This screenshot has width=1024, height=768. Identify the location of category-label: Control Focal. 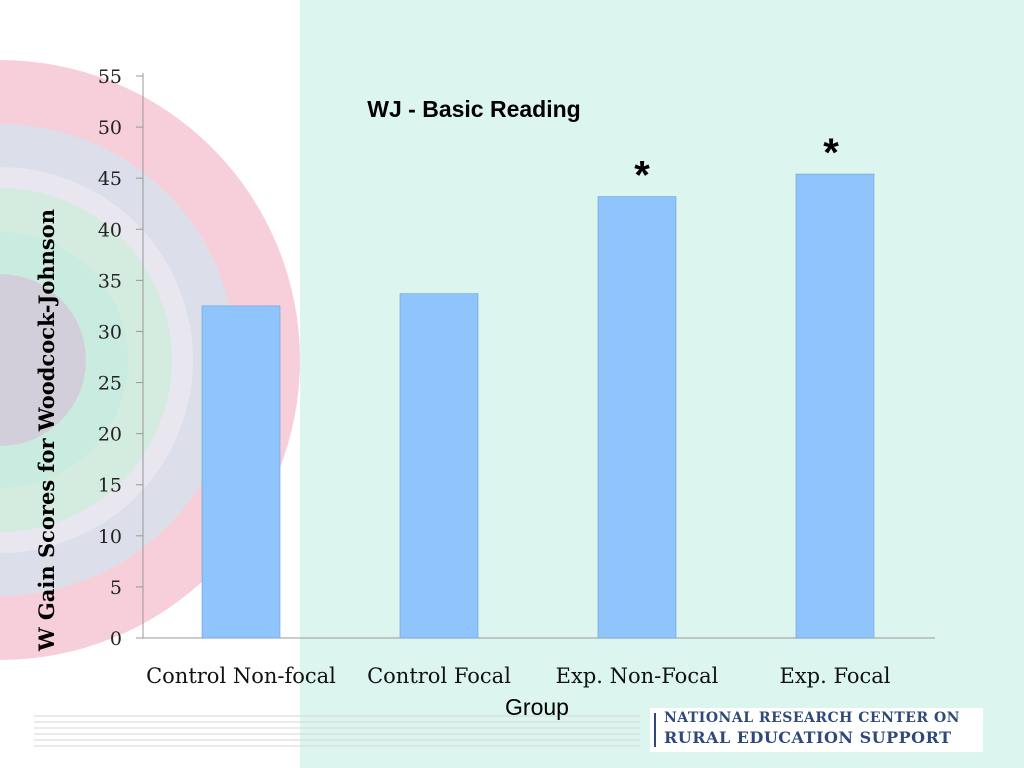
(439, 676).